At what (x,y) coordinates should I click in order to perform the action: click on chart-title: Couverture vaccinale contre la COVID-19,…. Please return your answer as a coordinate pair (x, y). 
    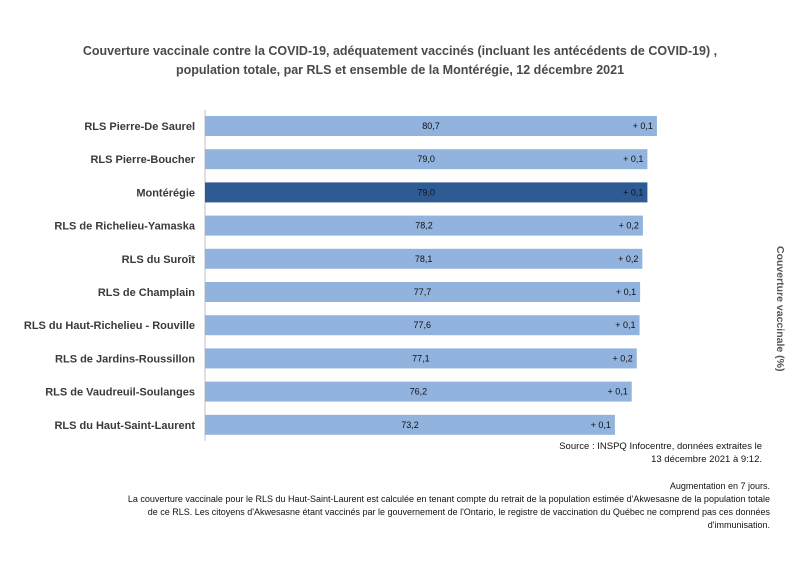
    Looking at the image, I should click on (400, 61).